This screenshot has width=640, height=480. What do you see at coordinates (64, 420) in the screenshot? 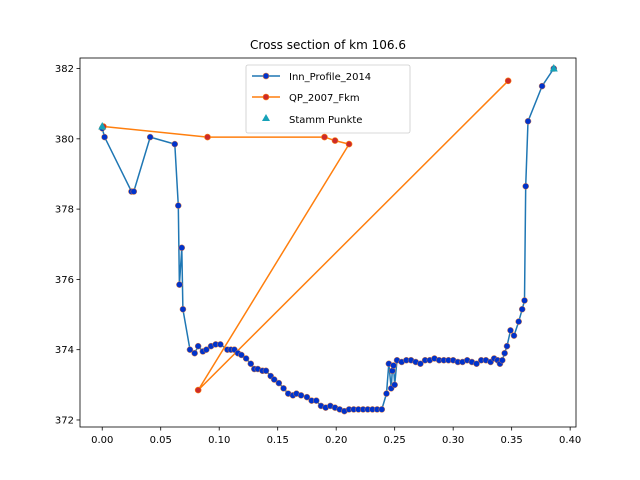
I see `y-tick-label: 372` at bounding box center [64, 420].